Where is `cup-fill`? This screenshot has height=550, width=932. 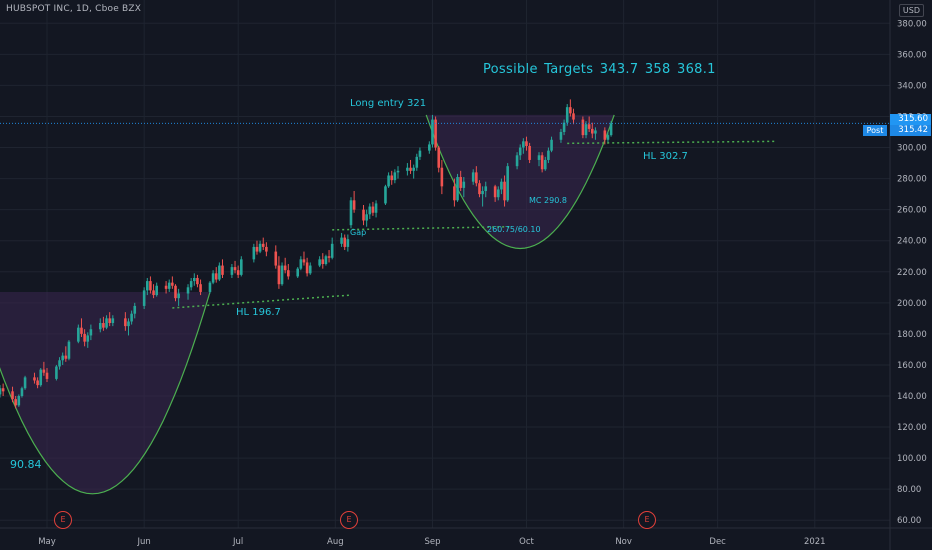
cup-fill is located at coordinates (105, 392).